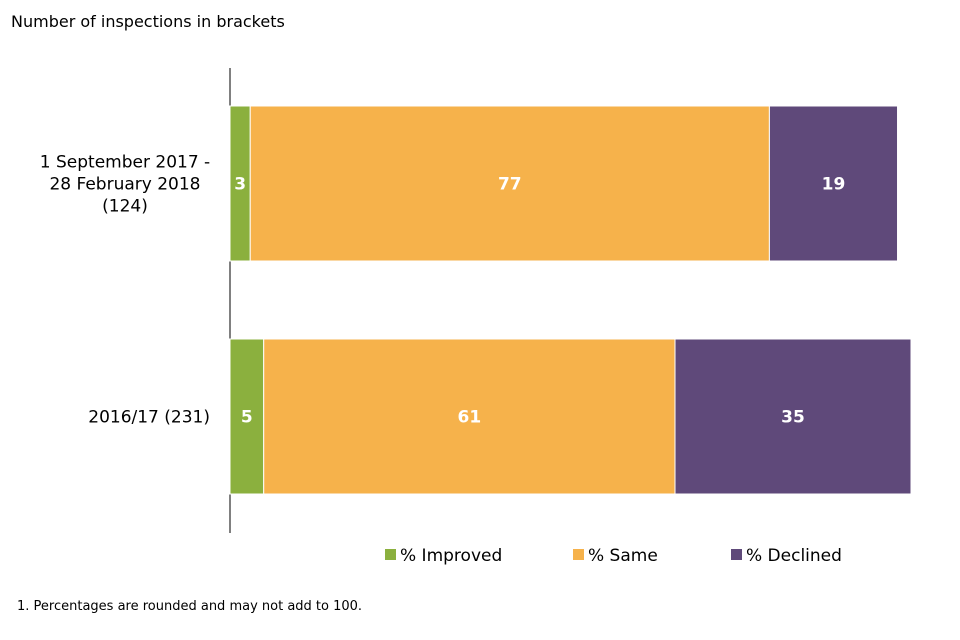 The image size is (960, 640). What do you see at coordinates (623, 556) in the screenshot?
I see `legend-label: % Same` at bounding box center [623, 556].